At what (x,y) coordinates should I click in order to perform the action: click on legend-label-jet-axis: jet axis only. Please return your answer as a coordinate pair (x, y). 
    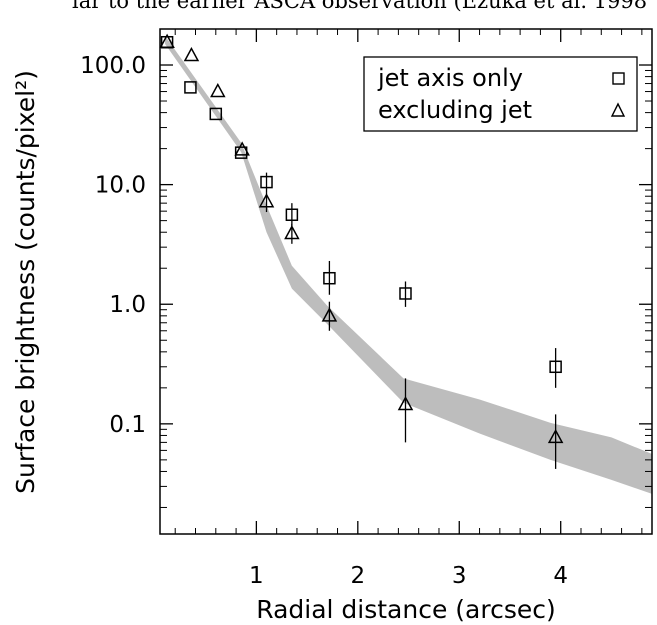
    Looking at the image, I should click on (450, 78).